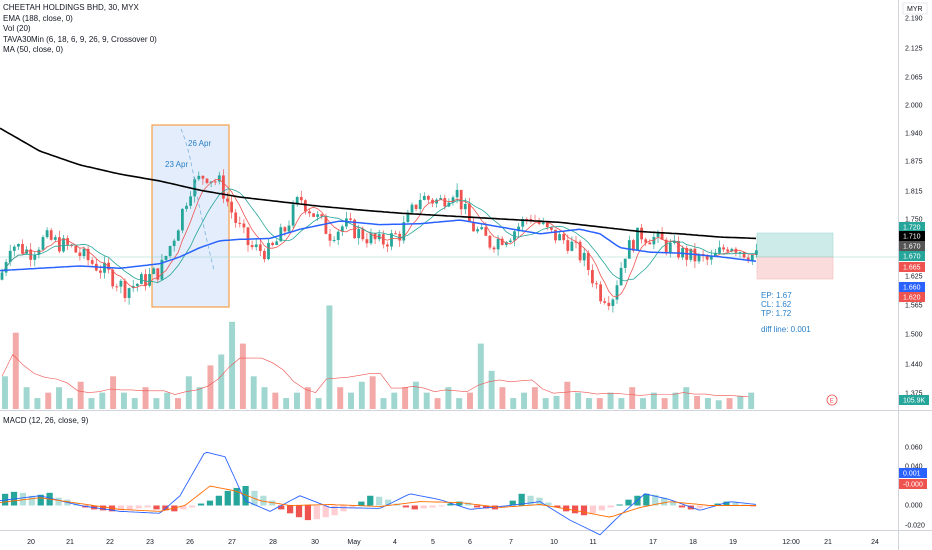  Describe the element at coordinates (38, 18) in the screenshot. I see `legend-ema: EMA (188, close, 0)` at that location.